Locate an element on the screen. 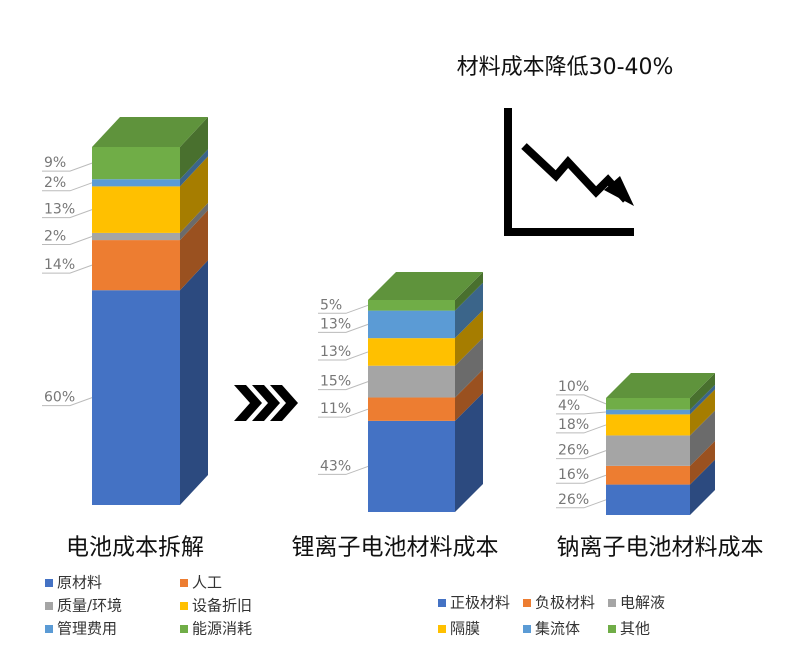 This screenshot has width=796, height=660. legend-label: 人工 is located at coordinates (207, 583).